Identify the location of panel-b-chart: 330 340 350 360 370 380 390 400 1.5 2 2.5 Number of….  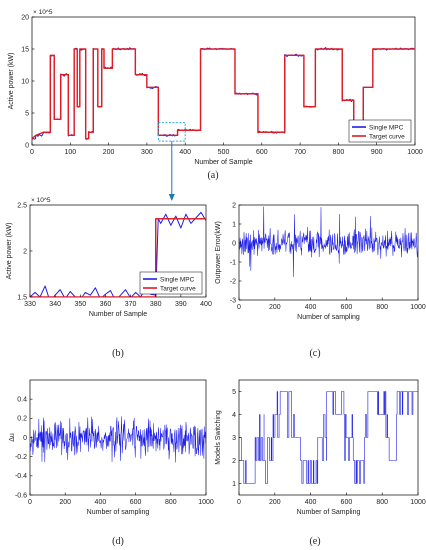
(109, 257).